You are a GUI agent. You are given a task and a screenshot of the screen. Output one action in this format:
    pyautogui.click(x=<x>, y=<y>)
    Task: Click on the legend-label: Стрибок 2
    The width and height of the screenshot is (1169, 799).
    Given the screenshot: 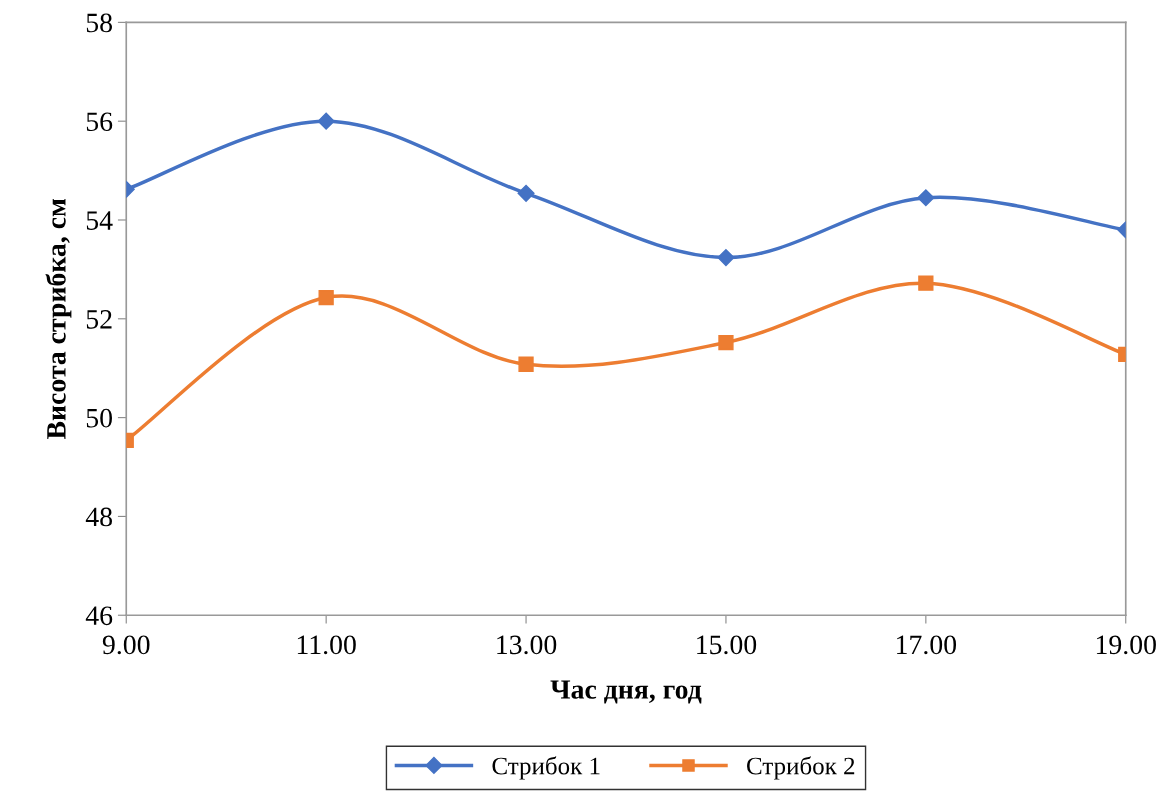 What is the action you would take?
    pyautogui.click(x=801, y=768)
    